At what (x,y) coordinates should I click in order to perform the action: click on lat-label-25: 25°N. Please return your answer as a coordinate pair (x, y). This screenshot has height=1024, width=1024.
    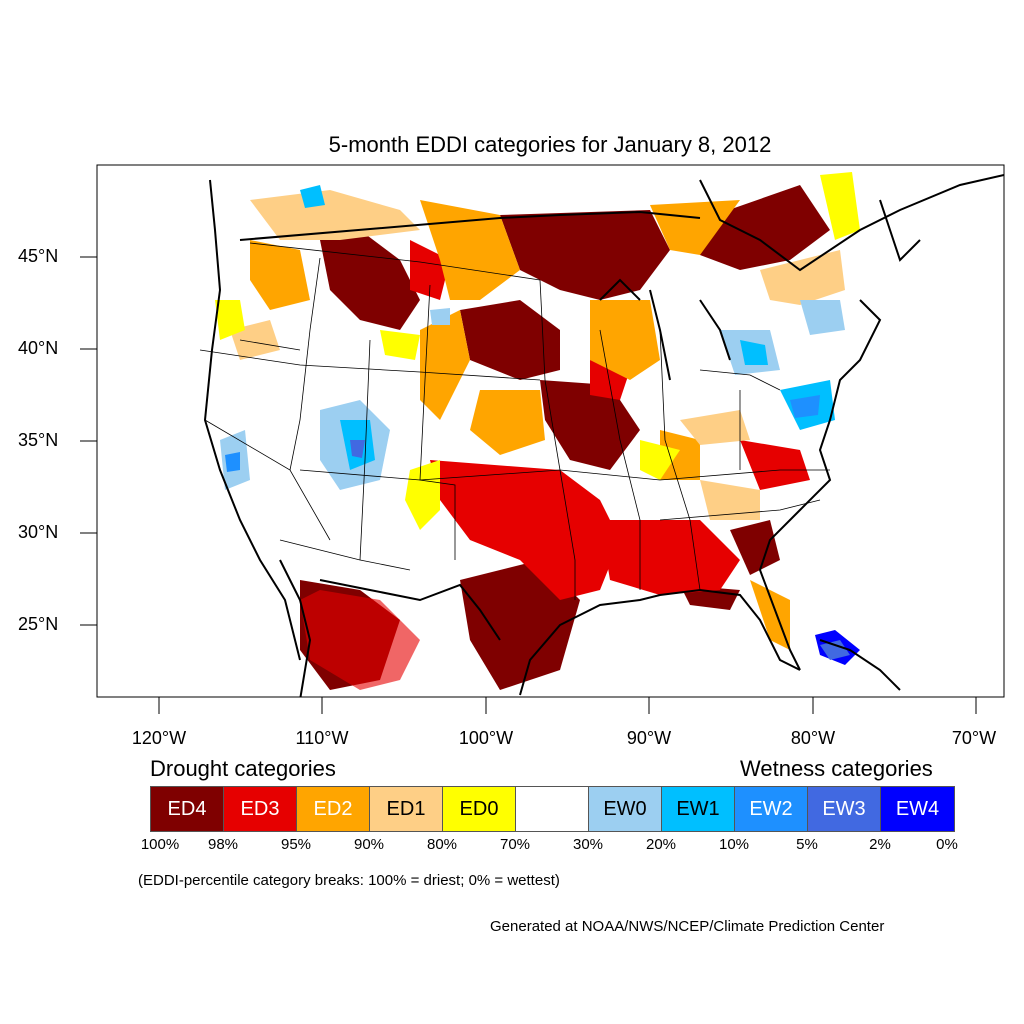
    Looking at the image, I should click on (38, 624).